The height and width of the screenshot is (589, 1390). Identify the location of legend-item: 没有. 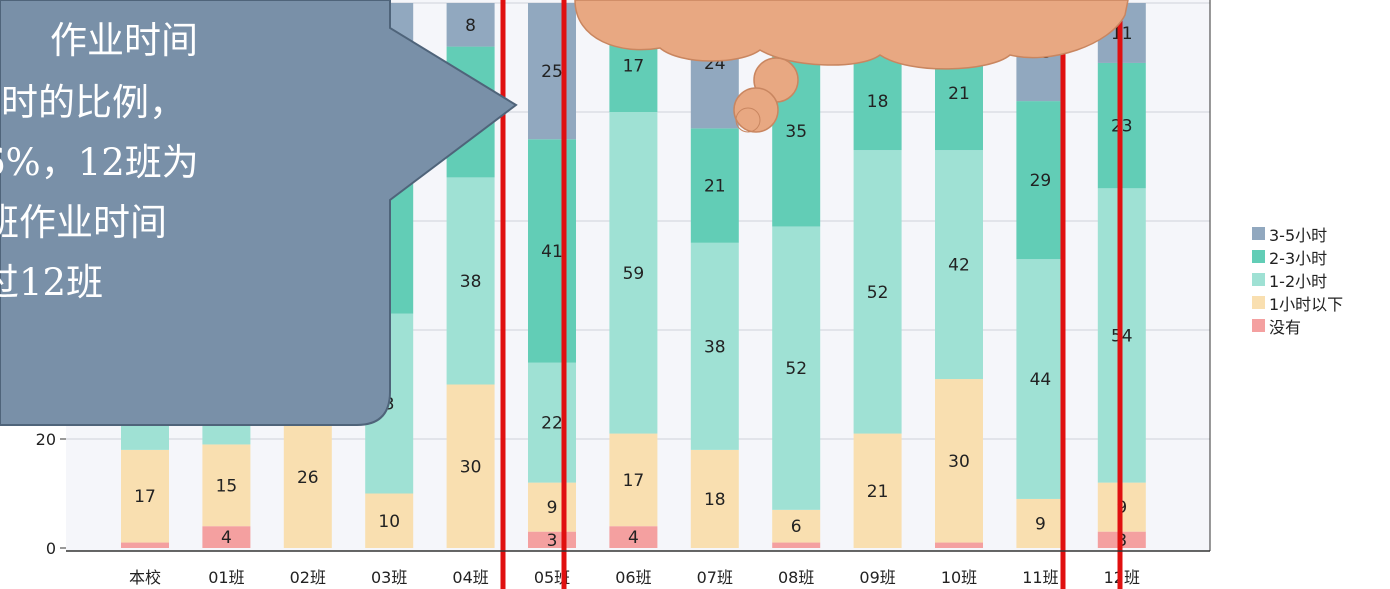
(1297, 325).